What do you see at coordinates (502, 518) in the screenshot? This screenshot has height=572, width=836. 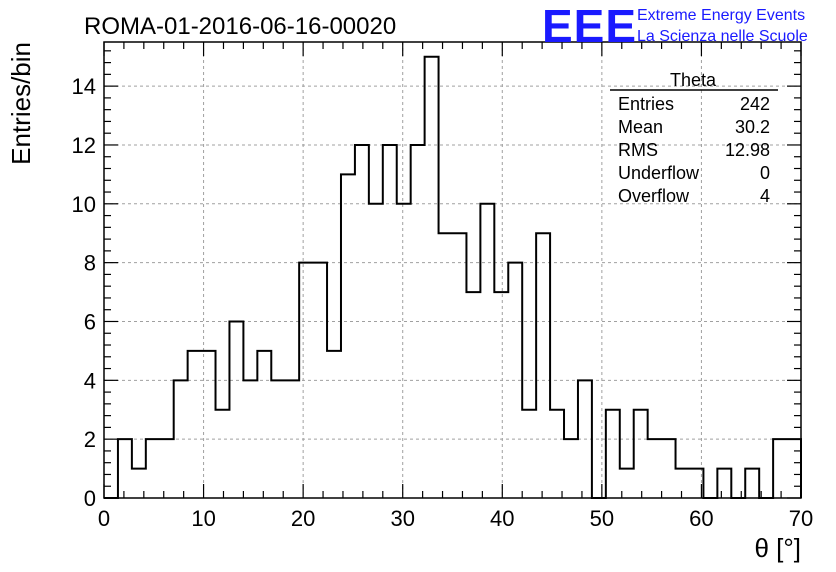 I see `x-tick-label: 40` at bounding box center [502, 518].